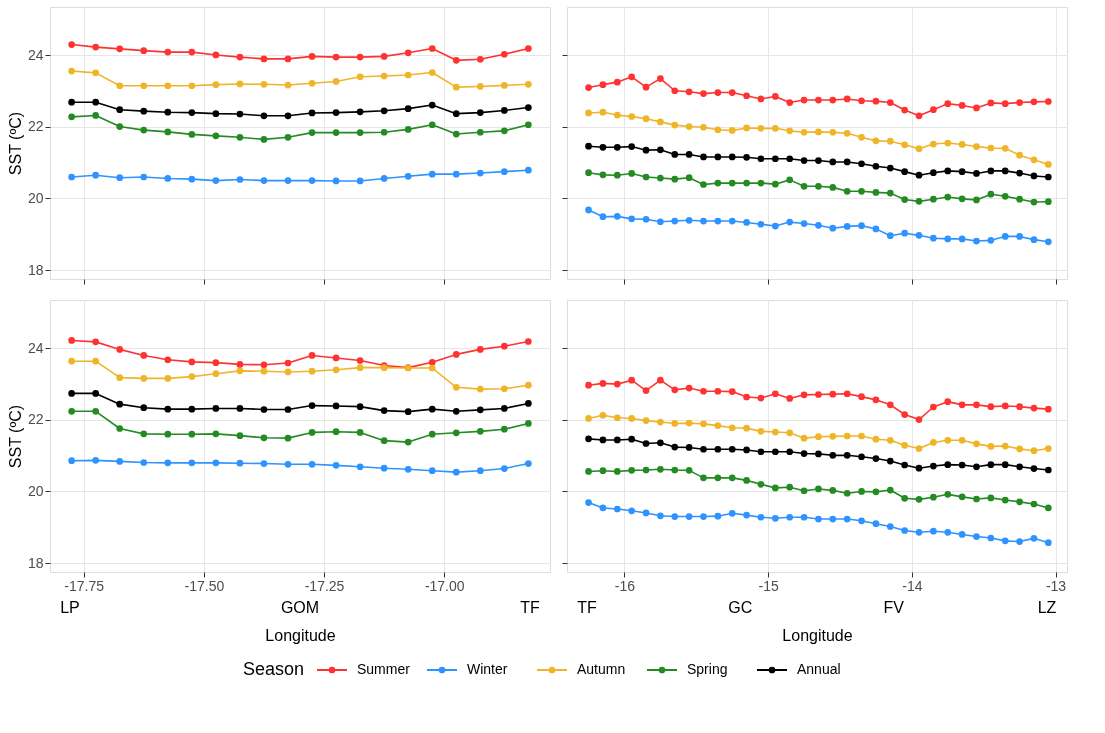  I want to click on x-tick-label: -13, so click(1056, 585).